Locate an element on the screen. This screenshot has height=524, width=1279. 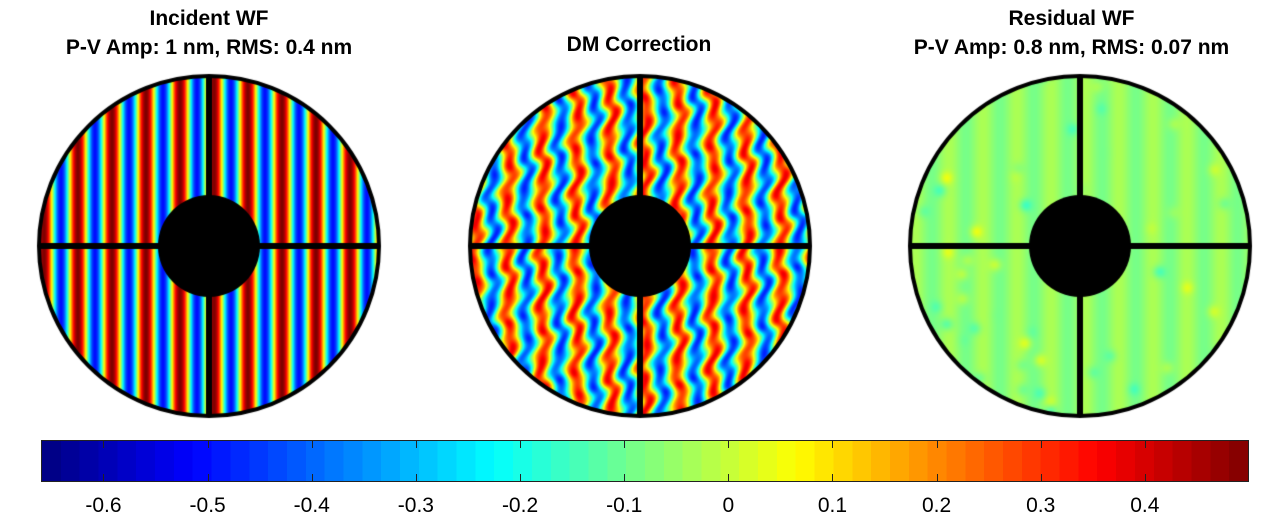
residual-wf-title-text: Residual WF is located at coordinates (1071, 18).